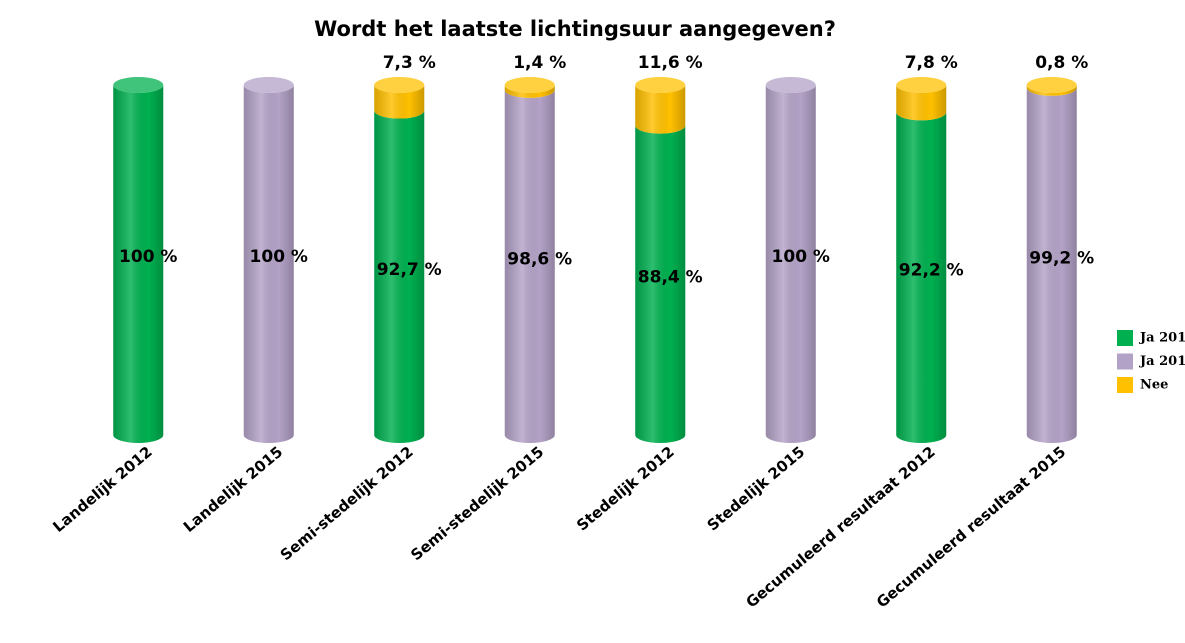  What do you see at coordinates (233, 489) in the screenshot?
I see `x-tick-label: Landelijk 2015` at bounding box center [233, 489].